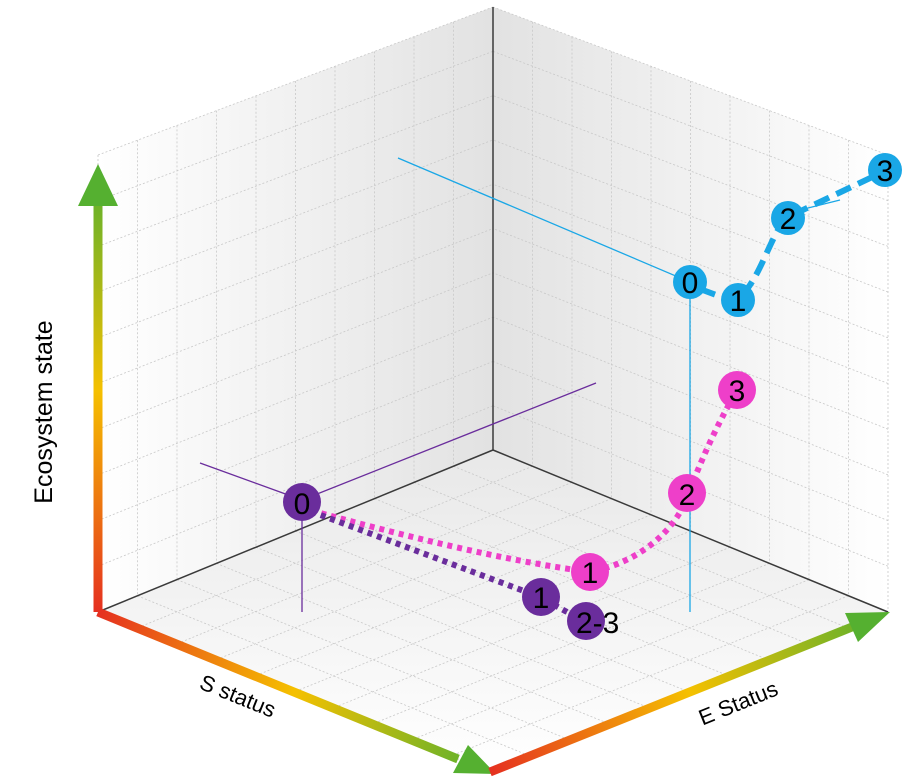 This screenshot has width=904, height=781. I want to click on e-axis-arrowhead, so click(867, 627).